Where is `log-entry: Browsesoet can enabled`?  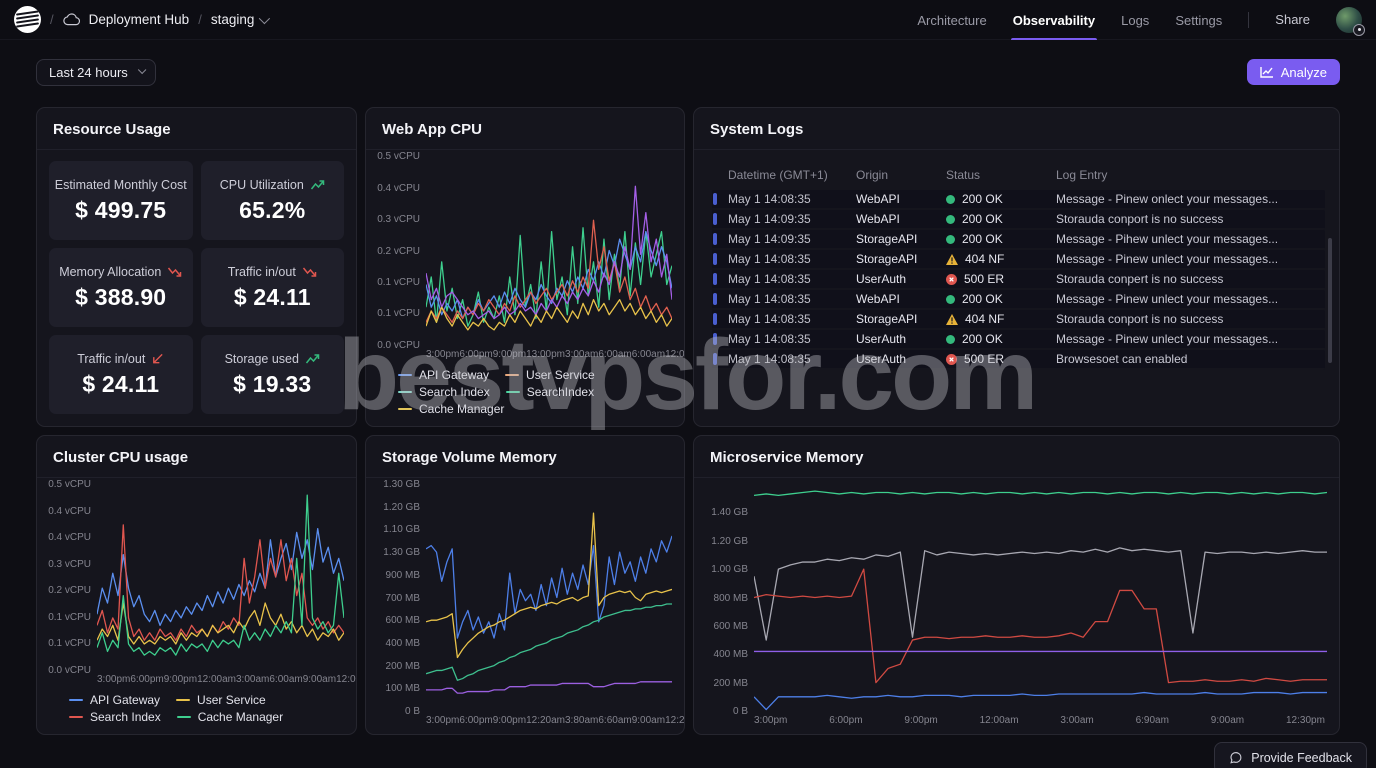
log-entry: Browsesoet can enabled is located at coordinates (1122, 359).